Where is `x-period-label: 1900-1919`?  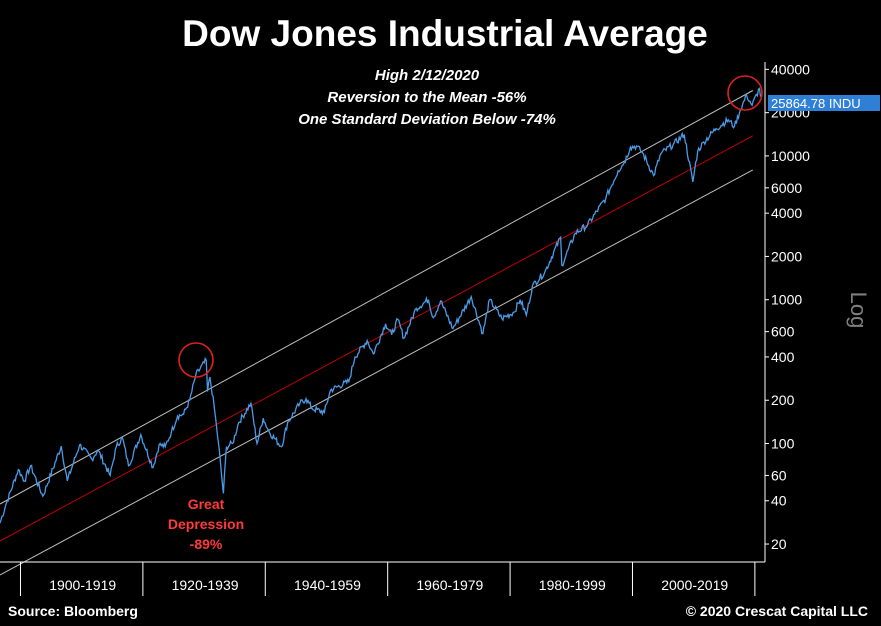
x-period-label: 1900-1919 is located at coordinates (82, 585).